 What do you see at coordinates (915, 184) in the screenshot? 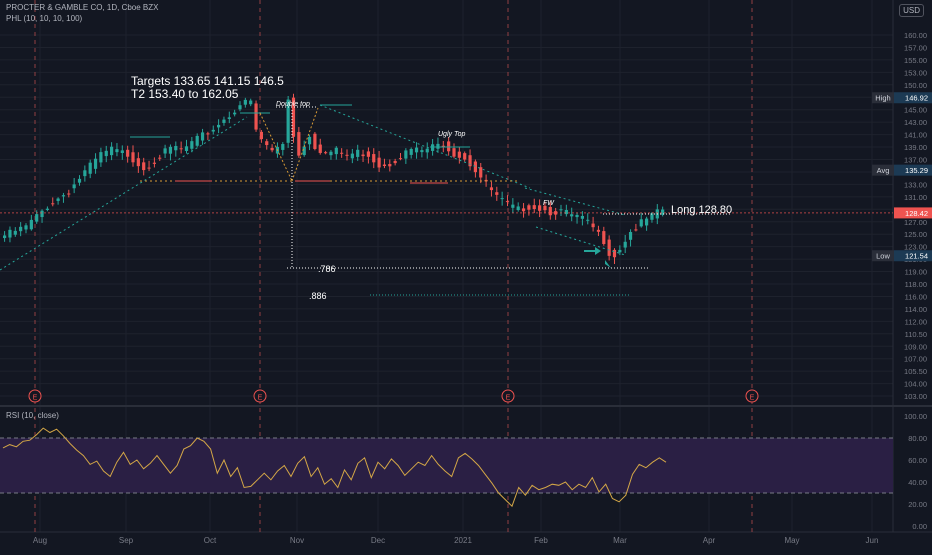
I see `price-tick-label: 133.00` at bounding box center [915, 184].